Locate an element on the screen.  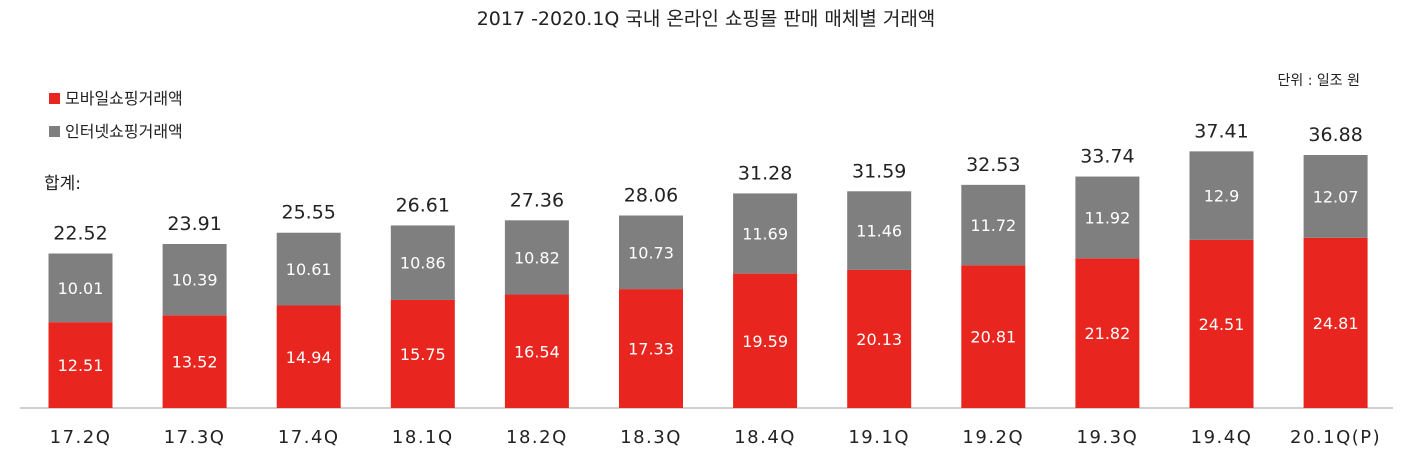
data-label-internet-9: 11.92 is located at coordinates (1107, 217).